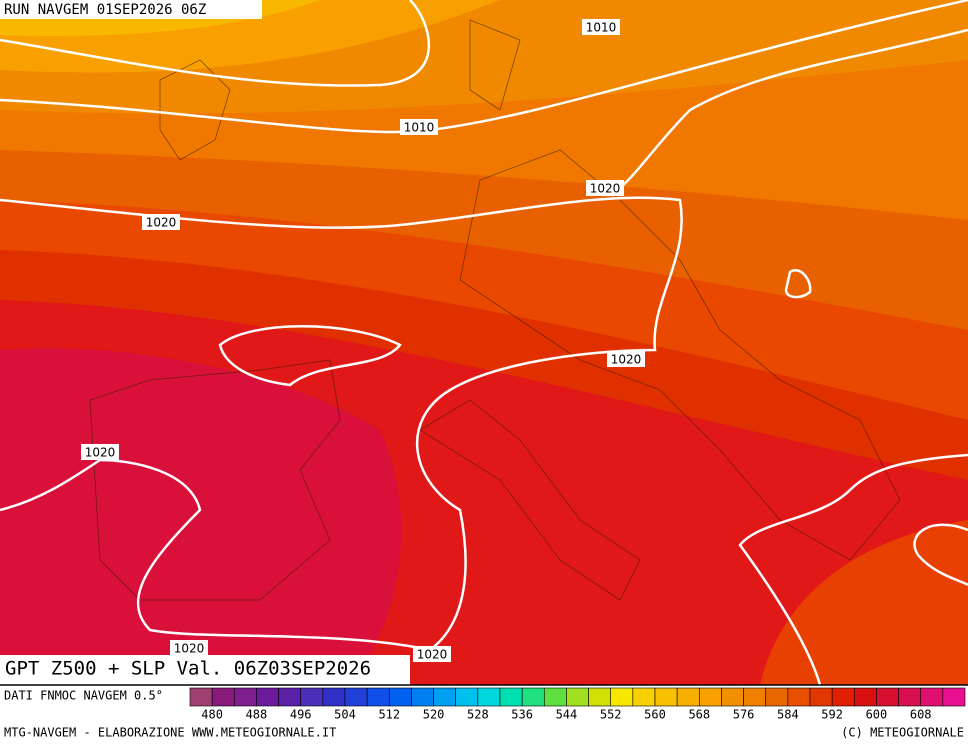 The image size is (968, 745). What do you see at coordinates (699, 715) in the screenshot?
I see `colorbar-label: 568` at bounding box center [699, 715].